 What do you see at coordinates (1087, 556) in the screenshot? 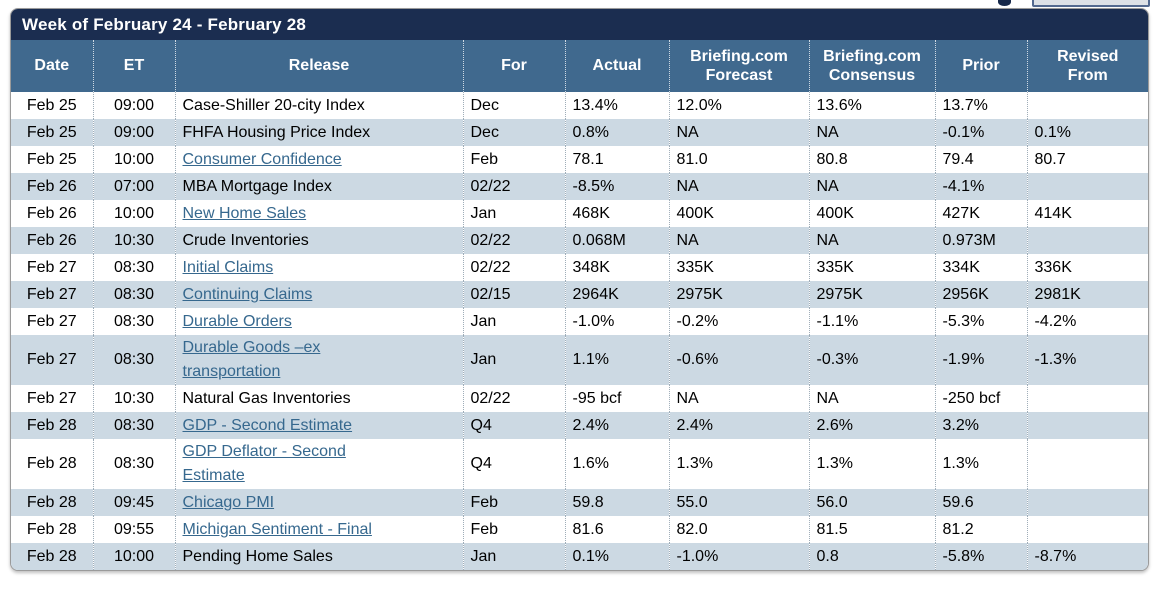
I see `revised-cell: -8.7%` at bounding box center [1087, 556].